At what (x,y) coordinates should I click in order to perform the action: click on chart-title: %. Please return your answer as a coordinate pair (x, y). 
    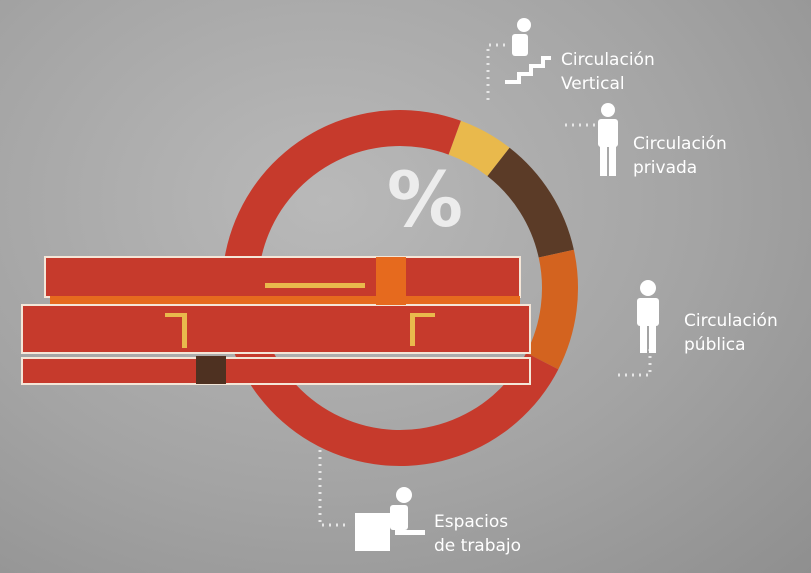
    Looking at the image, I should click on (425, 199).